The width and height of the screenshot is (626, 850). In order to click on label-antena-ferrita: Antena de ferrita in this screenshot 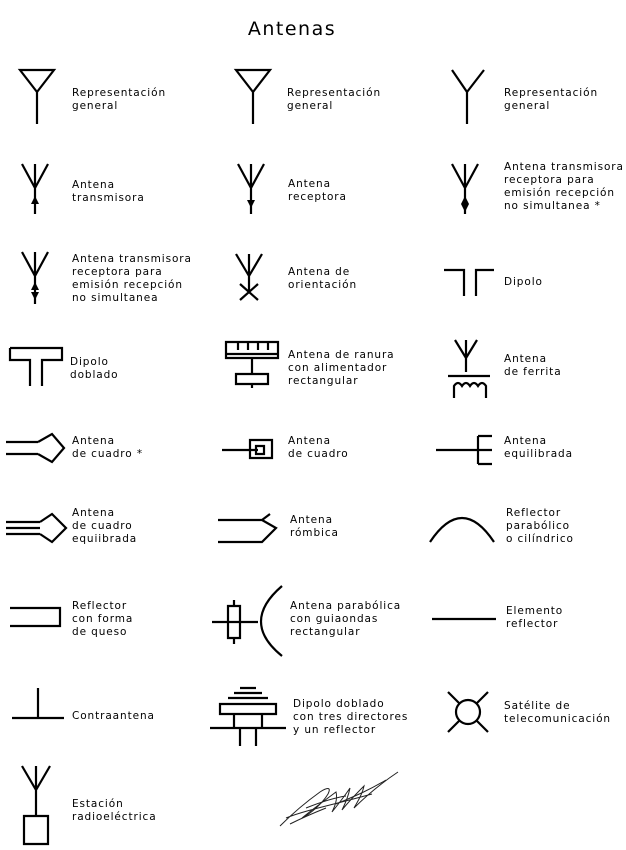, I will do `click(533, 365)`.